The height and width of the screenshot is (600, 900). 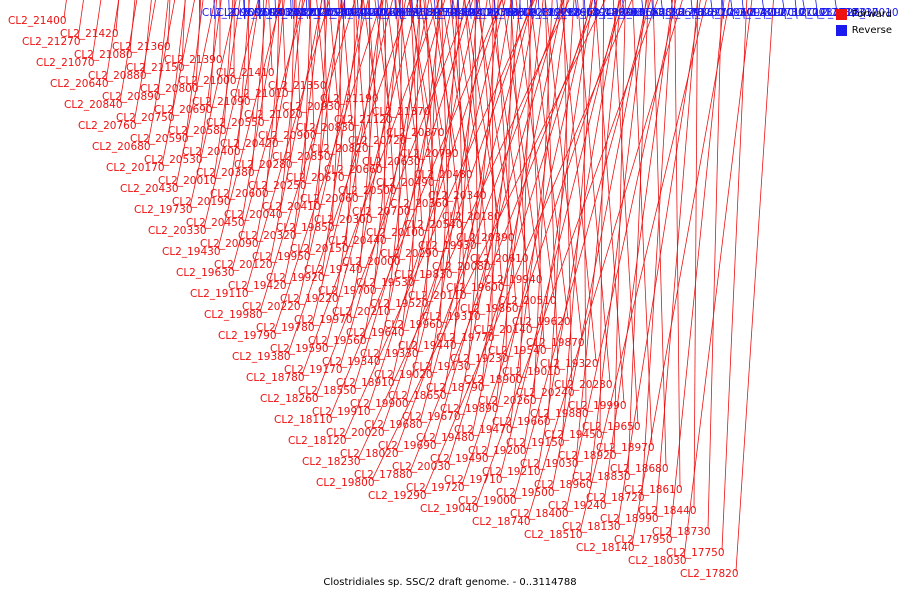 What do you see at coordinates (246, 13) in the screenshot?
I see `reverse-gene-label: CL2_20950` at bounding box center [246, 13].